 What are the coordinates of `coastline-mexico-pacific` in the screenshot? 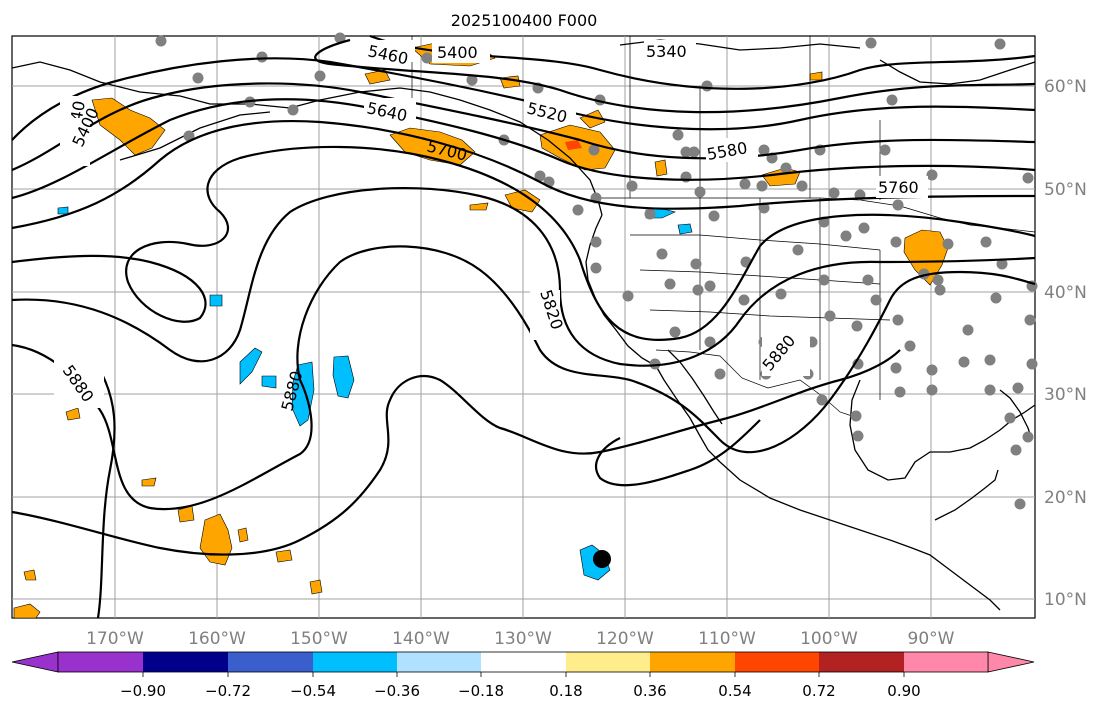 It's located at (860, 536).